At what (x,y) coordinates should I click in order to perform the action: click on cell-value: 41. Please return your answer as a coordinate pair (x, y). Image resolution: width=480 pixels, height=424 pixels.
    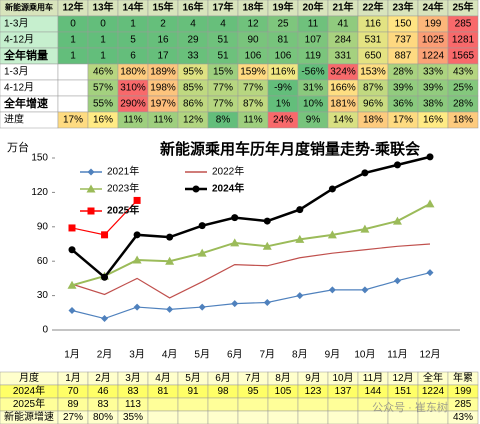
    Looking at the image, I should click on (343, 24).